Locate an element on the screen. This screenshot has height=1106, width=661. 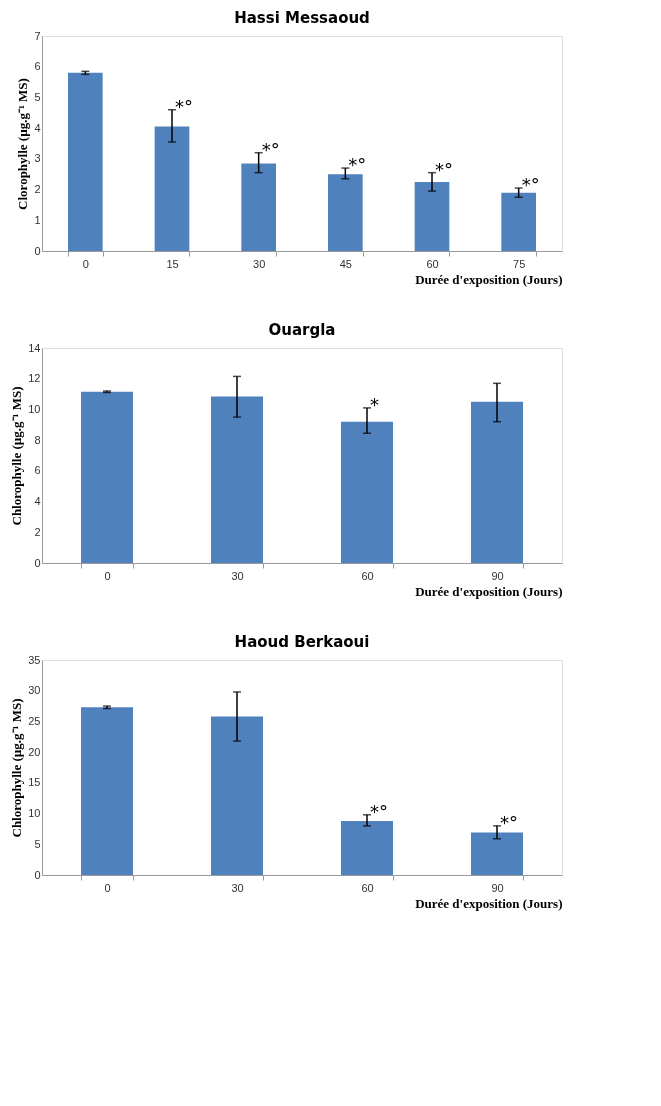
x-tick-label: 75 is located at coordinates (519, 263).